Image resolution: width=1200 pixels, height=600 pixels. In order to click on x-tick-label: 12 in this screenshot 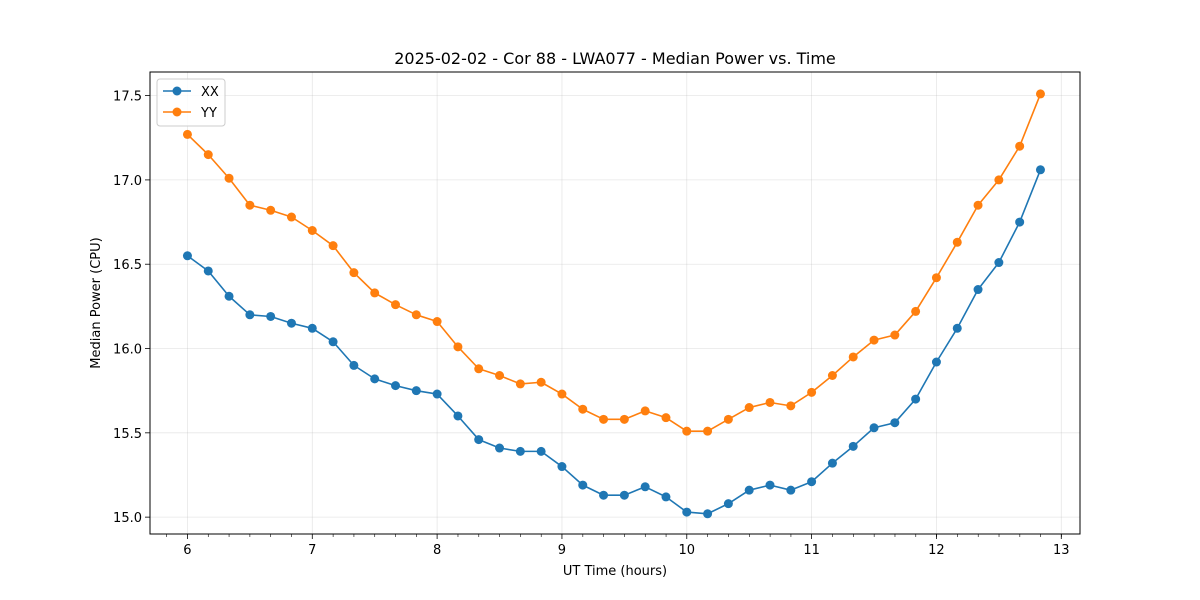, I will do `click(936, 550)`.